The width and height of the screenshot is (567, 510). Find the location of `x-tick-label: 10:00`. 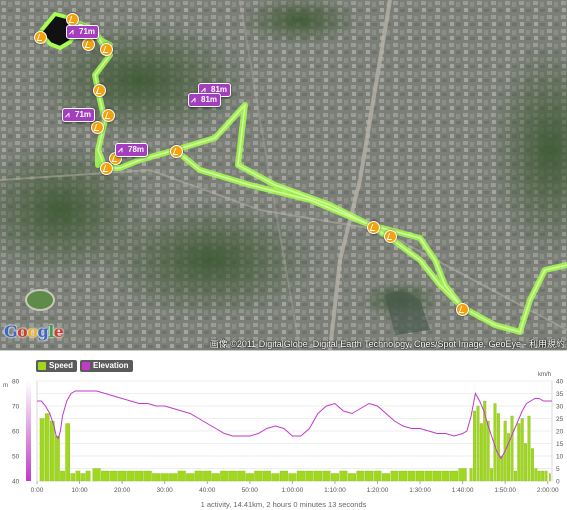

x-tick-label: 10:00 is located at coordinates (79, 490).